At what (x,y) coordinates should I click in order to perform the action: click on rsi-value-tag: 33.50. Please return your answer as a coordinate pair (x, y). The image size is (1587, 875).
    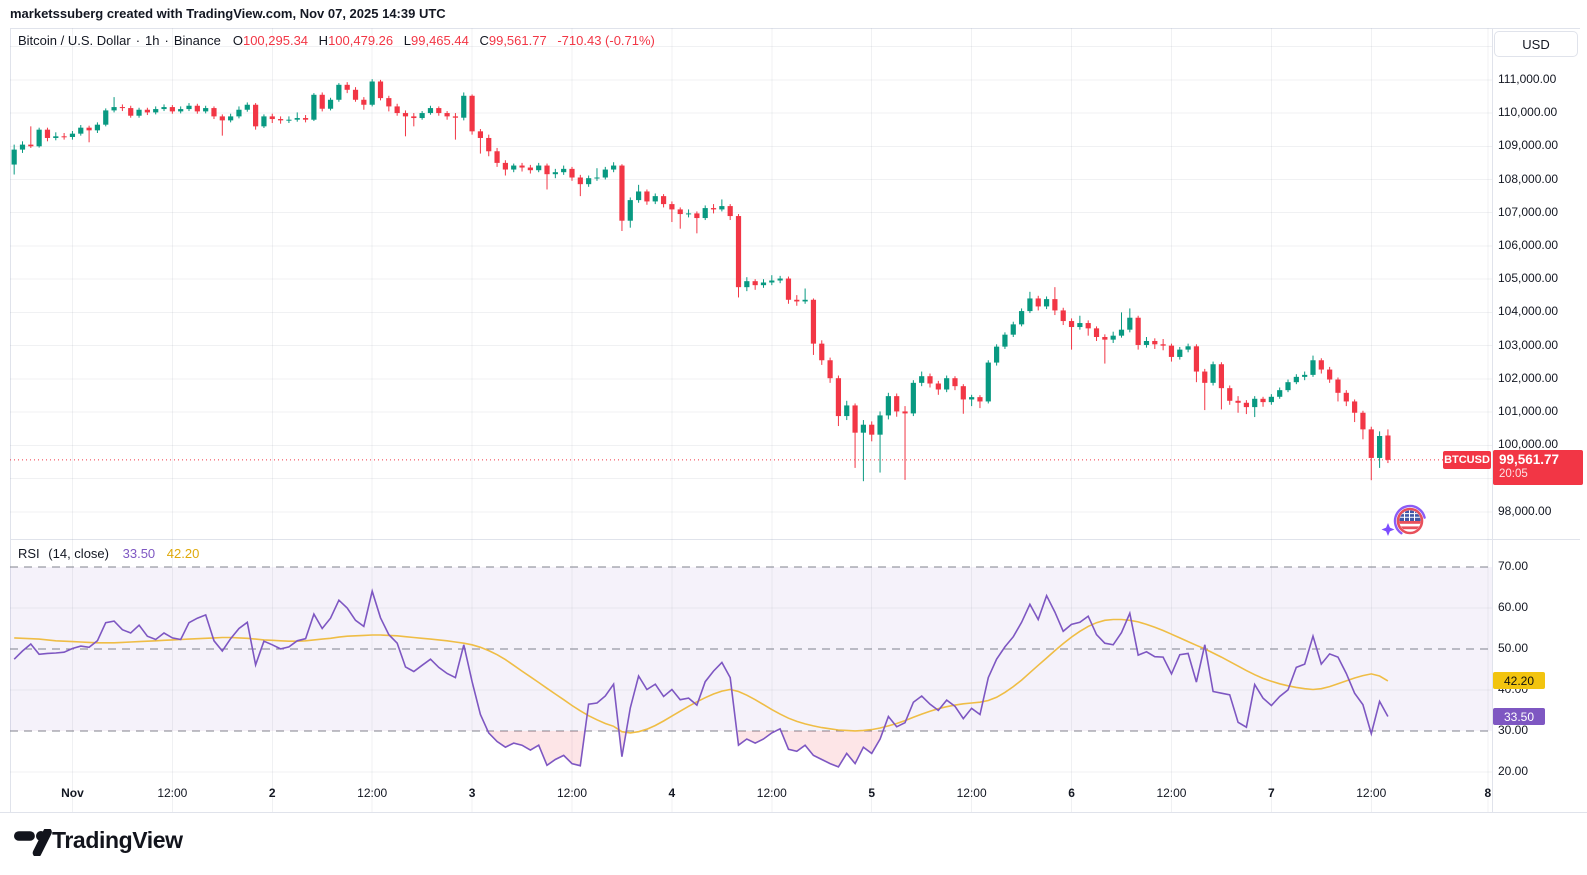
    Looking at the image, I should click on (1519, 716).